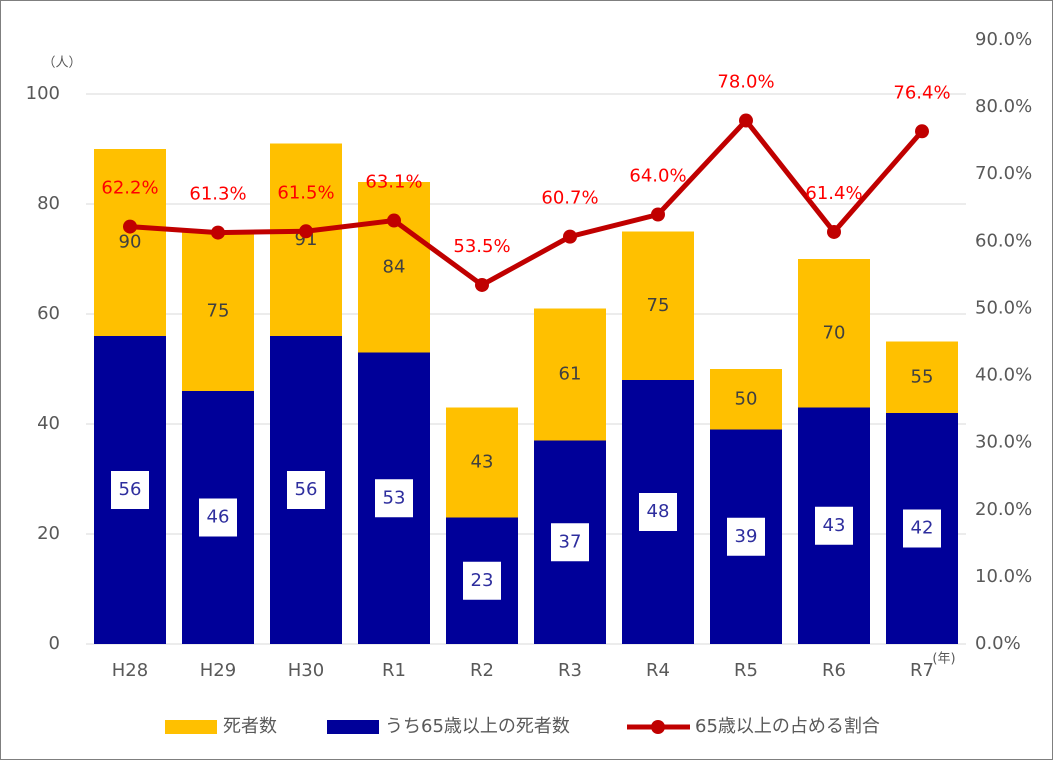 The width and height of the screenshot is (1053, 764). What do you see at coordinates (922, 670) in the screenshot?
I see `x-tick-label: R7` at bounding box center [922, 670].